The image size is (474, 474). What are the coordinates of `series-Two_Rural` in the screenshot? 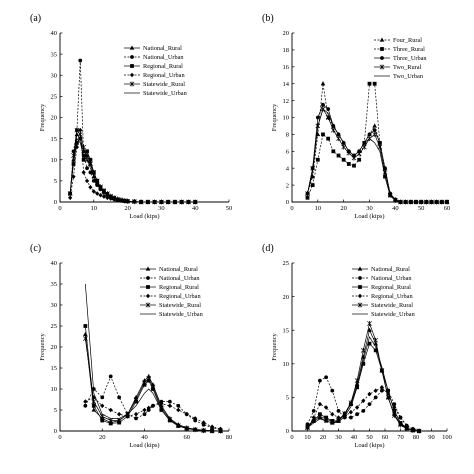 It's located at (377, 155).